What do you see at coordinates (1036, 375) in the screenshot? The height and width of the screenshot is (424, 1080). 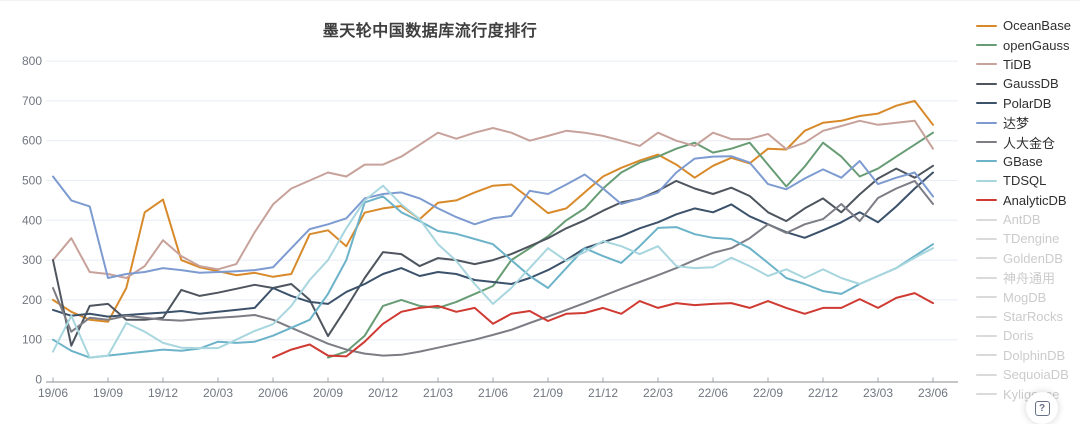 I see `legend-label: SequoiaDB` at bounding box center [1036, 375].